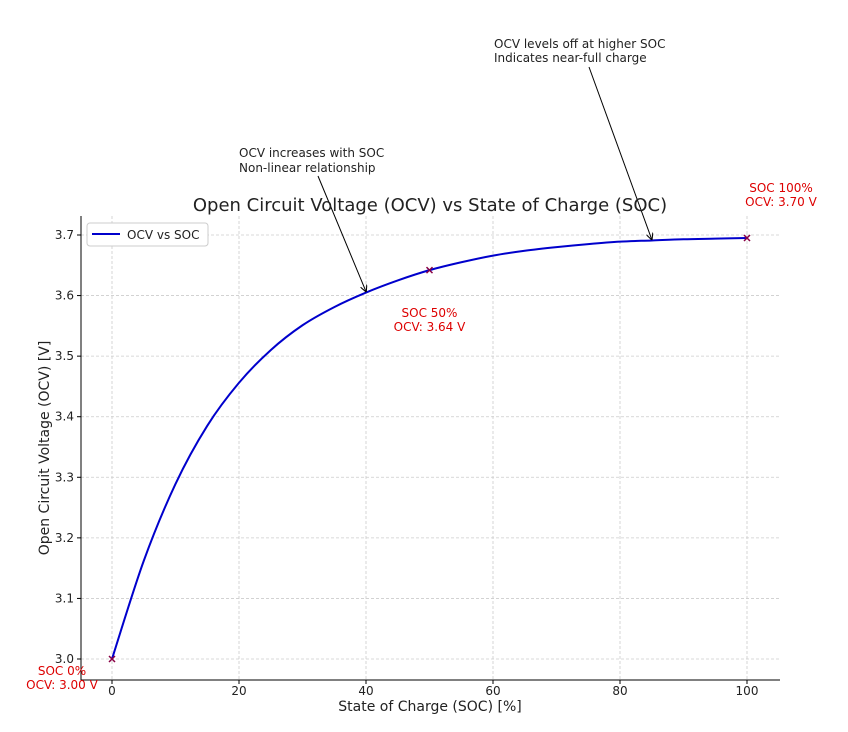 The height and width of the screenshot is (732, 848). Describe the element at coordinates (68, 447) in the screenshot. I see `y-ticks: 3.0 3.1 3.2 3.3 3.4 3.5 3.6 3.7` at that location.